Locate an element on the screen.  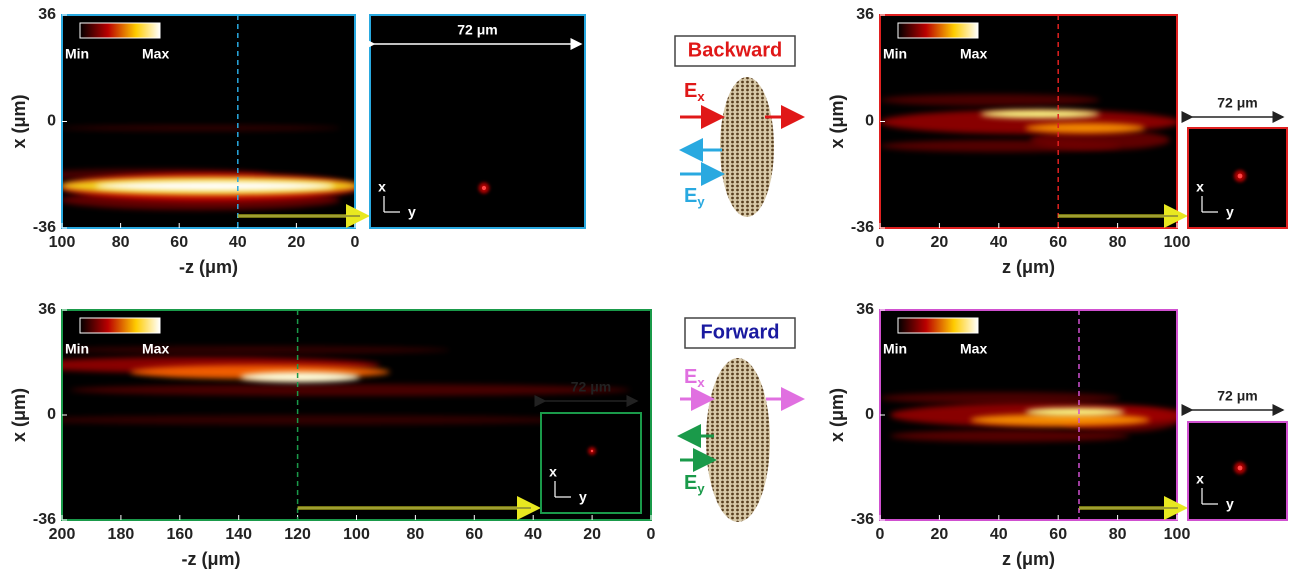
x-tick-label: 120 is located at coordinates (297, 534).